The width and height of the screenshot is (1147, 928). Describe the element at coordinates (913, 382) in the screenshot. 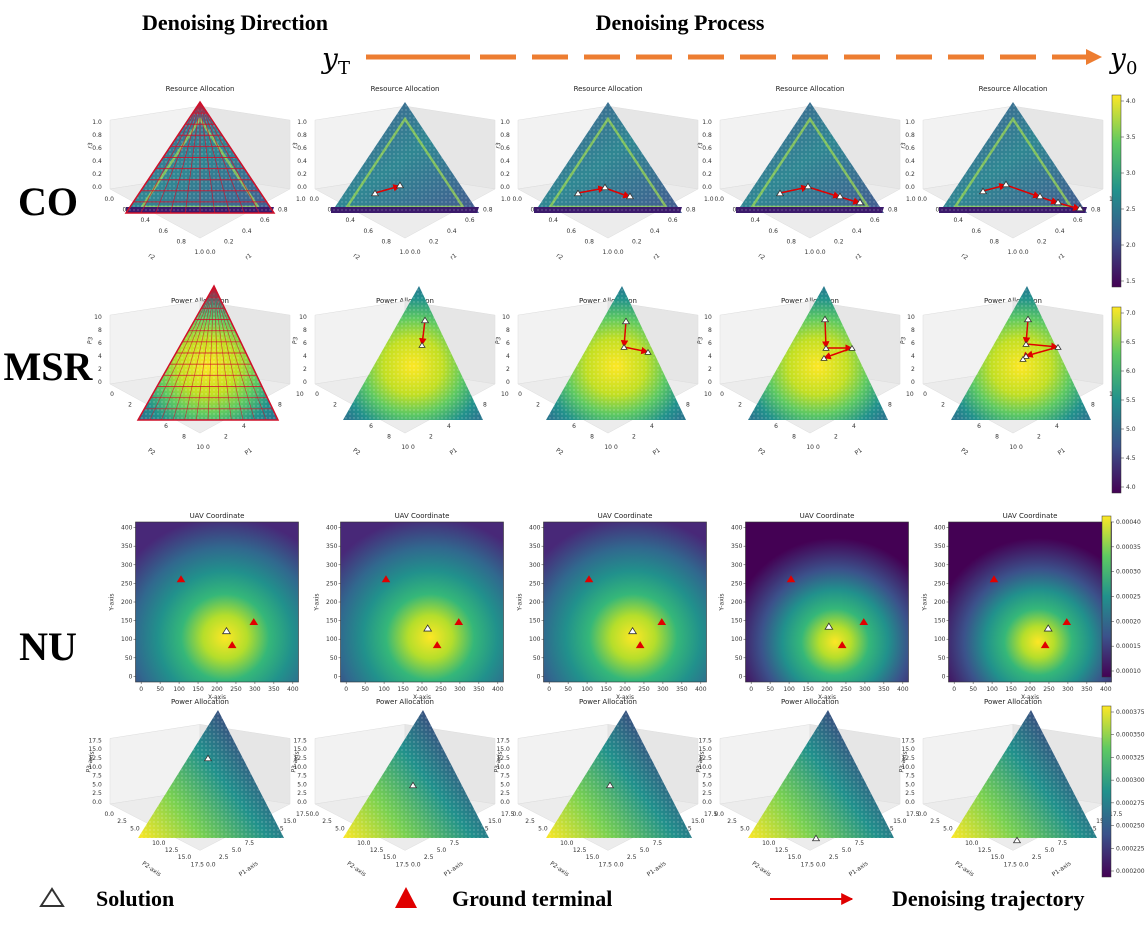

I see `msr-panel-5-ztick: 0` at that location.